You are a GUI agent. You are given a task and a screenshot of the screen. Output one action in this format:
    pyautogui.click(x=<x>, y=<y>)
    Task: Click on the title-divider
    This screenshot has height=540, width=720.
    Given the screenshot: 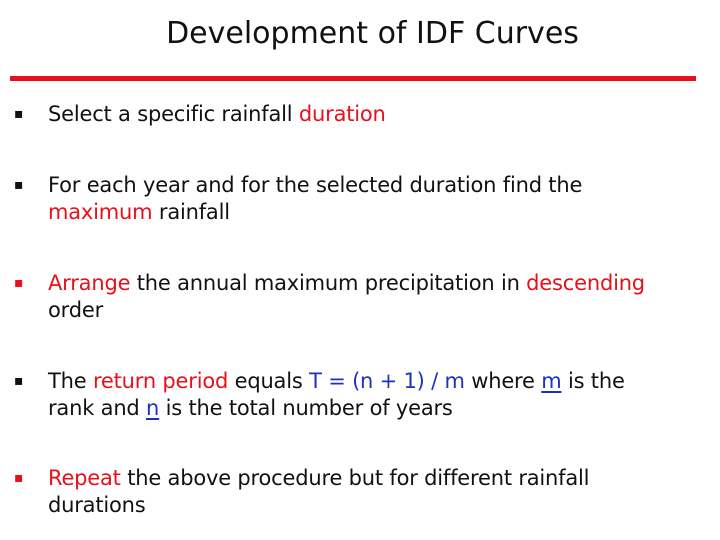 What is the action you would take?
    pyautogui.click(x=353, y=78)
    